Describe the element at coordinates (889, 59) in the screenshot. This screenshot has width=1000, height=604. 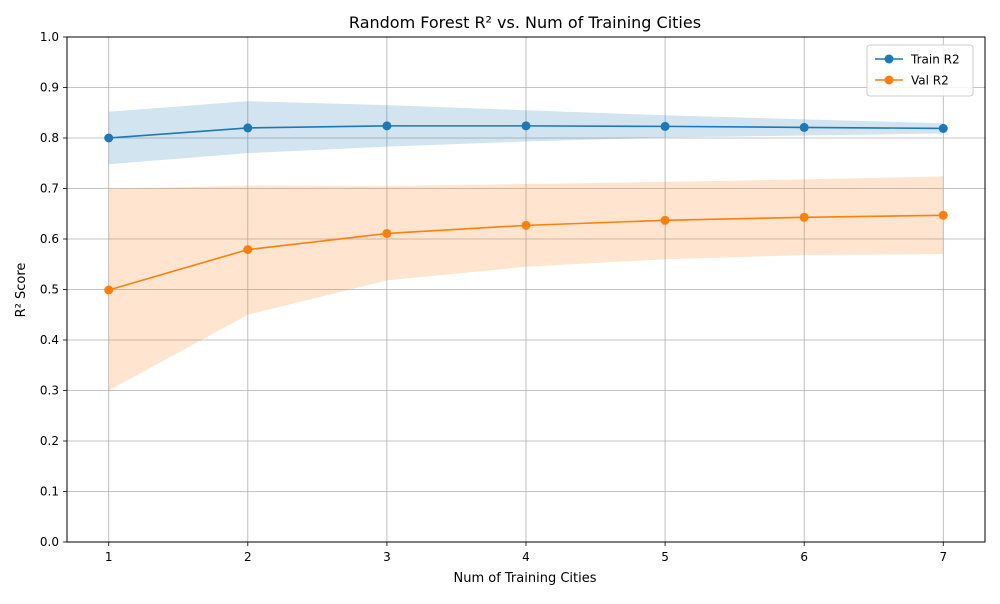
I see `legend-marker-train-r2` at that location.